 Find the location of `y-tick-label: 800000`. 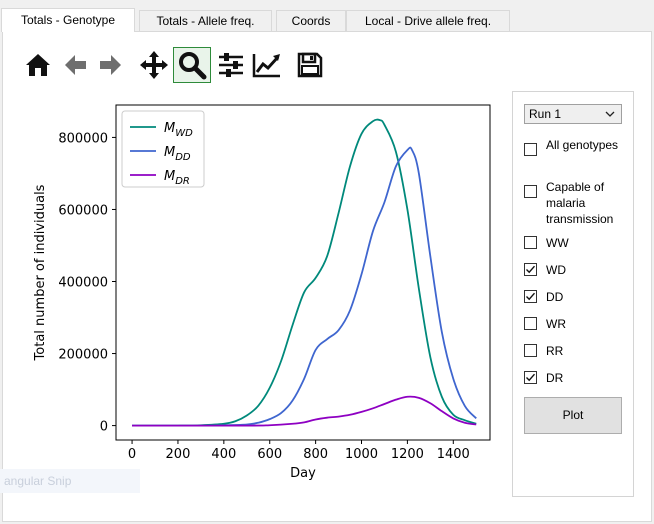

y-tick-label: 800000 is located at coordinates (83, 138).